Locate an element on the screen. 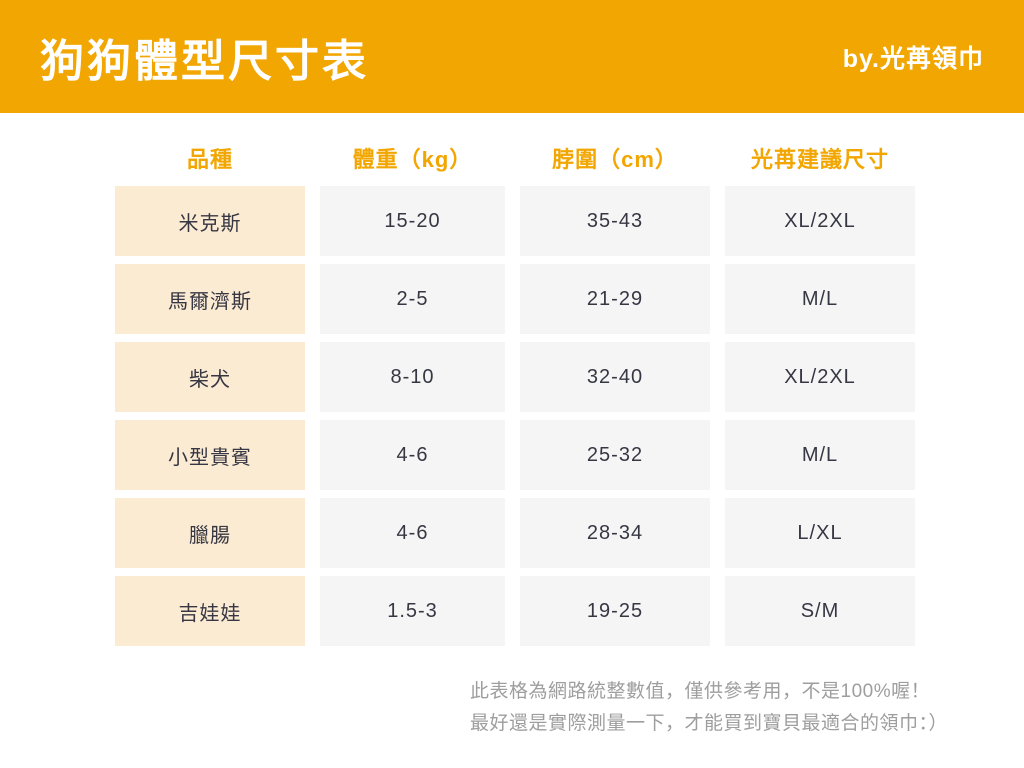 The height and width of the screenshot is (768, 1024). page-title: 狗狗體型尺寸表 is located at coordinates (204, 61).